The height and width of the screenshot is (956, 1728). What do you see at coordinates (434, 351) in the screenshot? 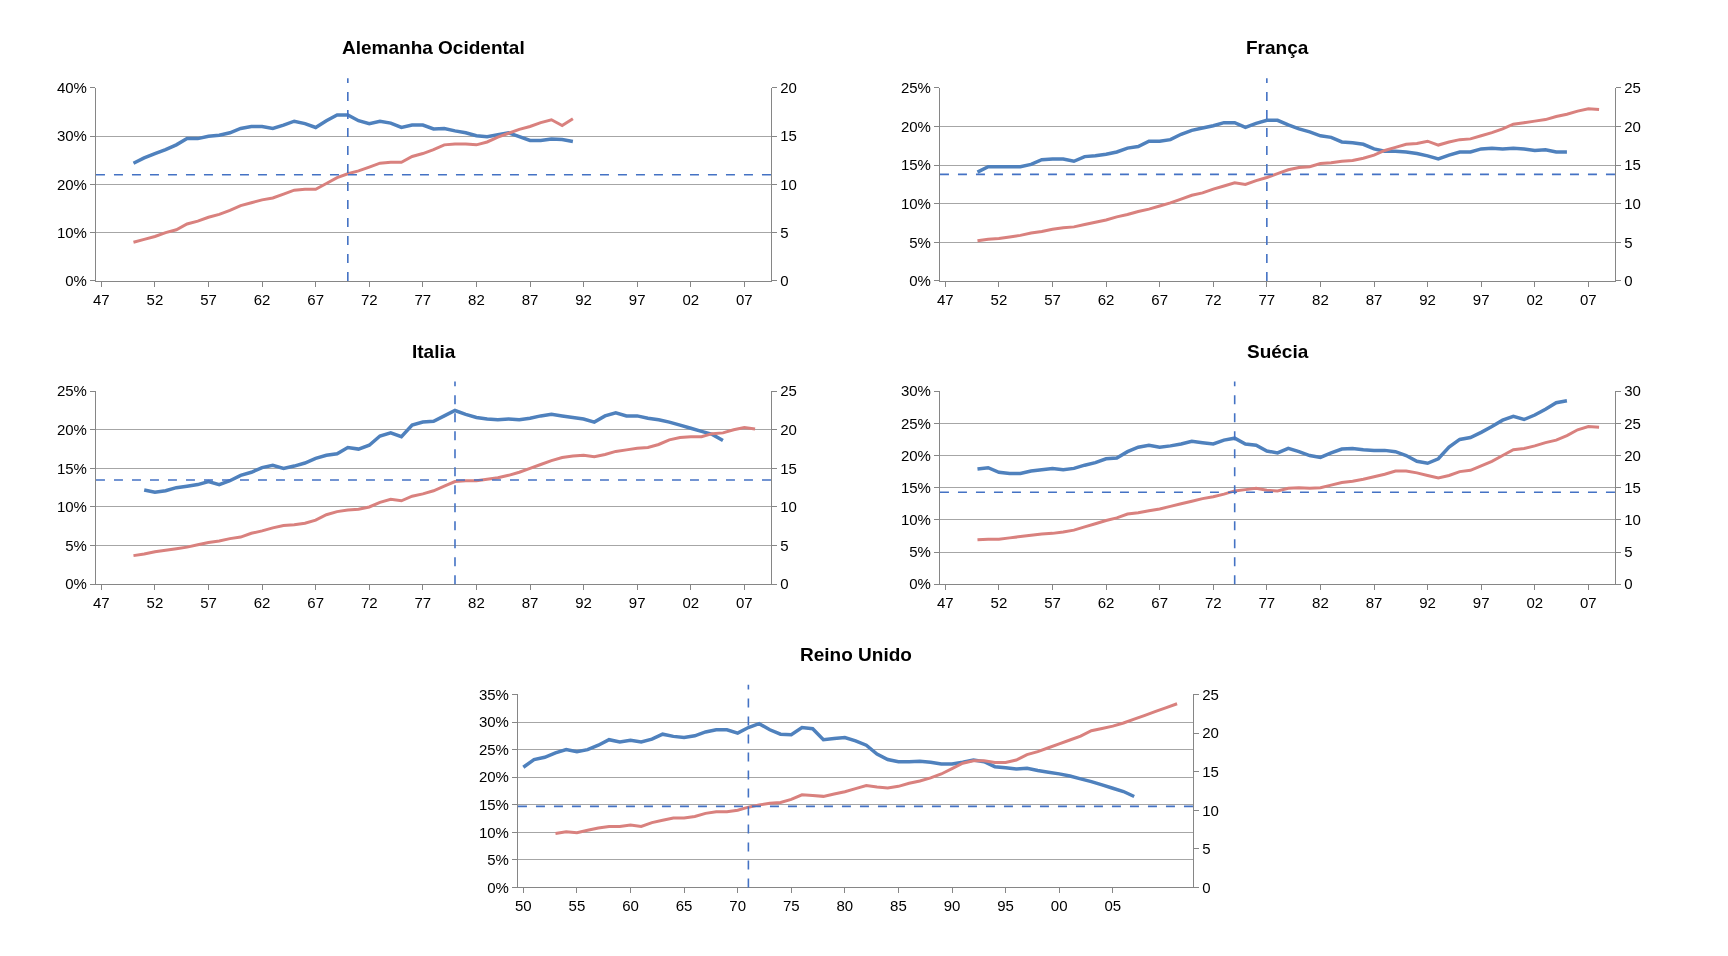
I see `chart-title: Italia` at bounding box center [434, 351].